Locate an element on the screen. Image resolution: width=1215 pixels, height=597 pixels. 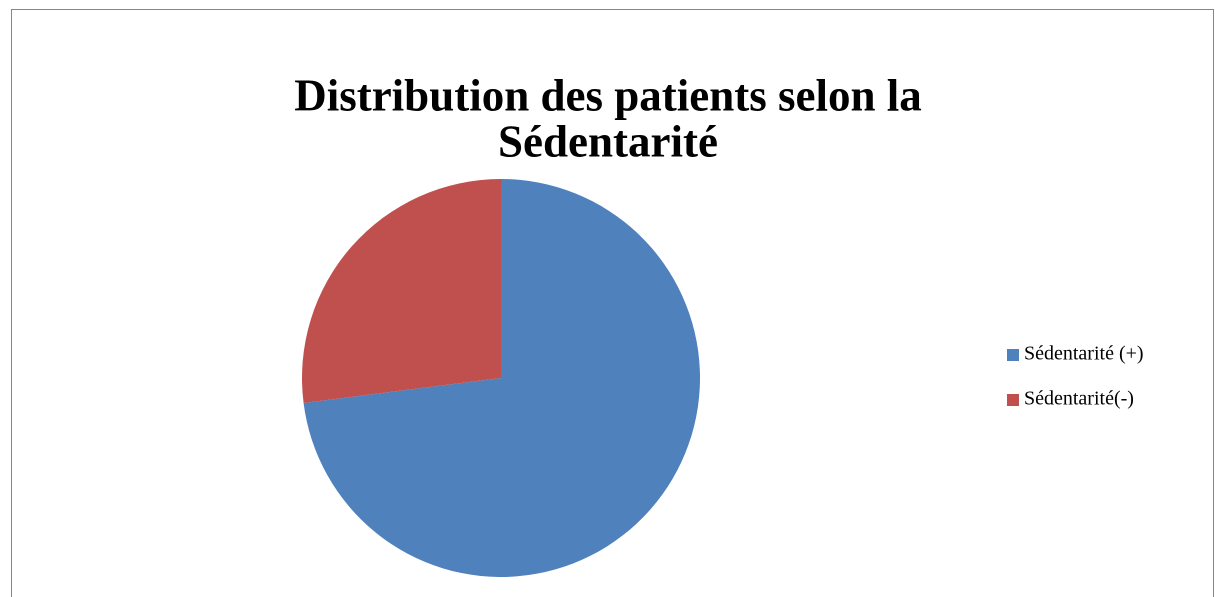
legend-label: Sédentarité (+) is located at coordinates (1084, 354).